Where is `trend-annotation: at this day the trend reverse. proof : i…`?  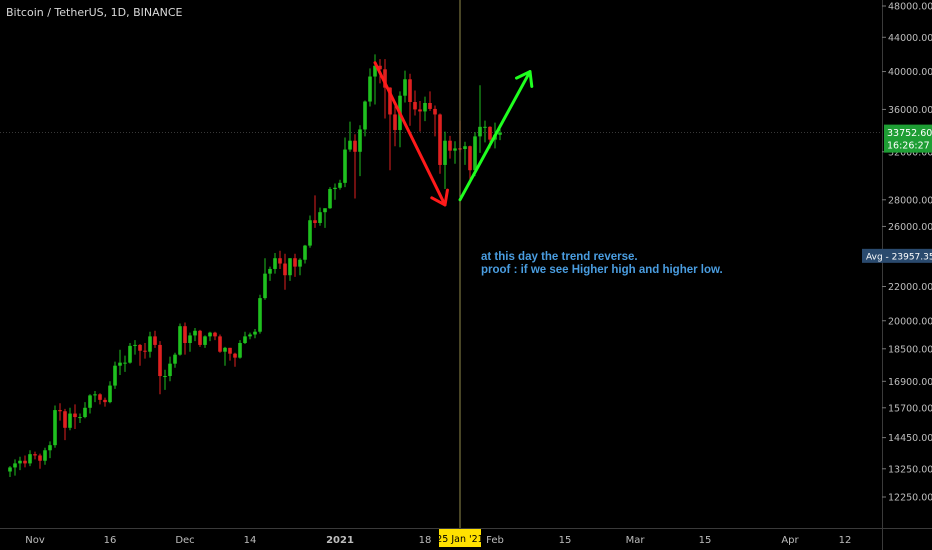
trend-annotation: at this day the trend reverse. proof : i… is located at coordinates (602, 264).